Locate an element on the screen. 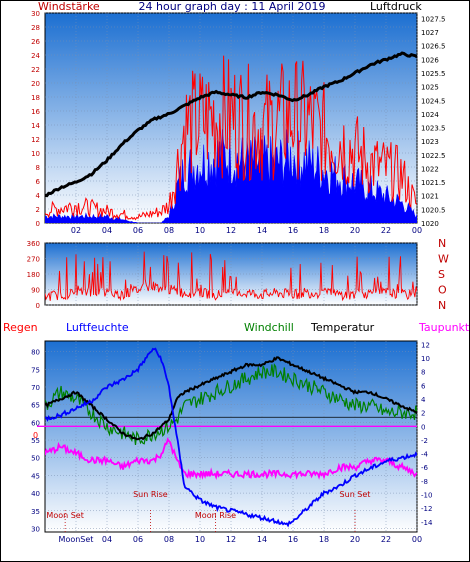 This screenshot has width=470, height=562. humidity-tick-label: 60 is located at coordinates (35, 423).